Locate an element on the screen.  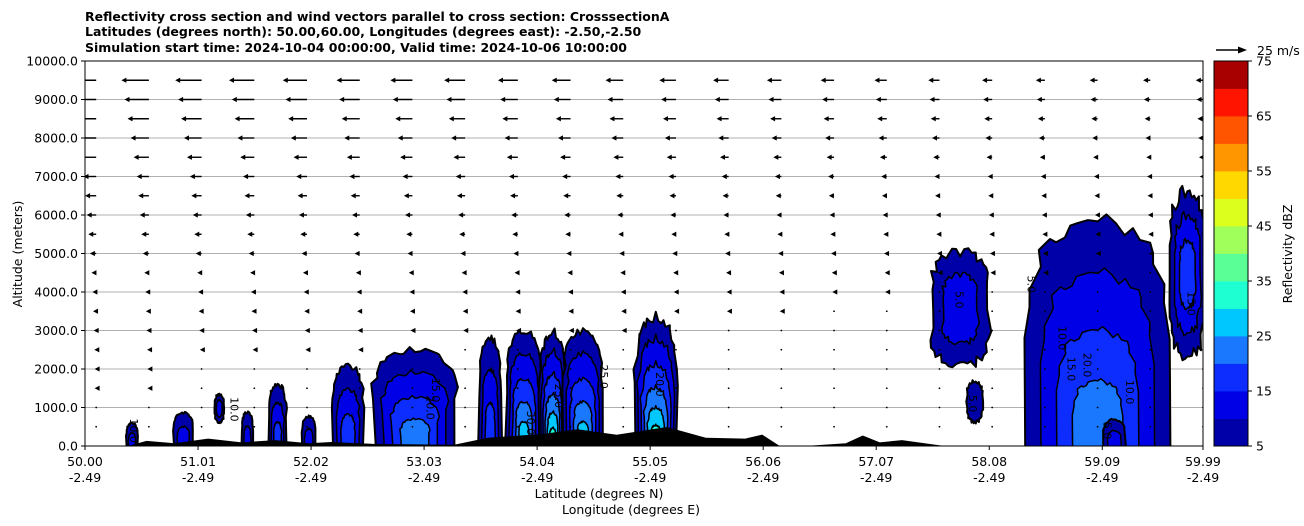
x-tick-label-lat: 59.09 is located at coordinates (1102, 461).